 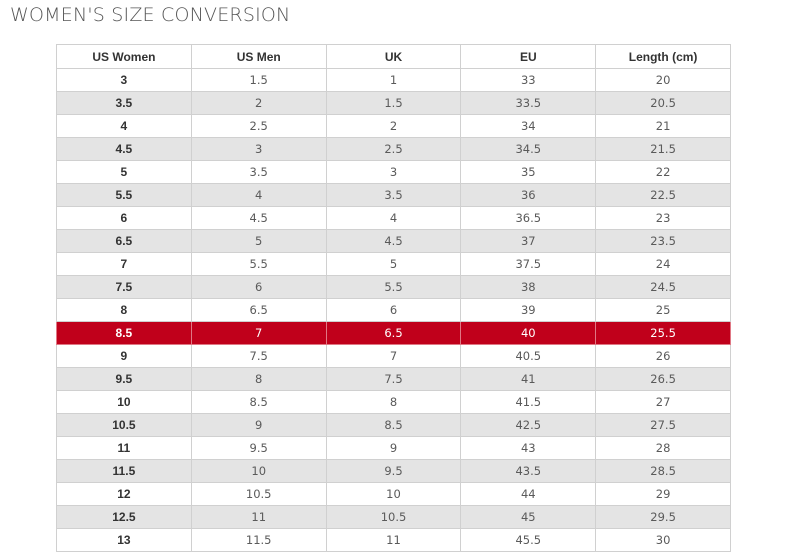 I want to click on cell-us-women: 5, so click(x=124, y=172).